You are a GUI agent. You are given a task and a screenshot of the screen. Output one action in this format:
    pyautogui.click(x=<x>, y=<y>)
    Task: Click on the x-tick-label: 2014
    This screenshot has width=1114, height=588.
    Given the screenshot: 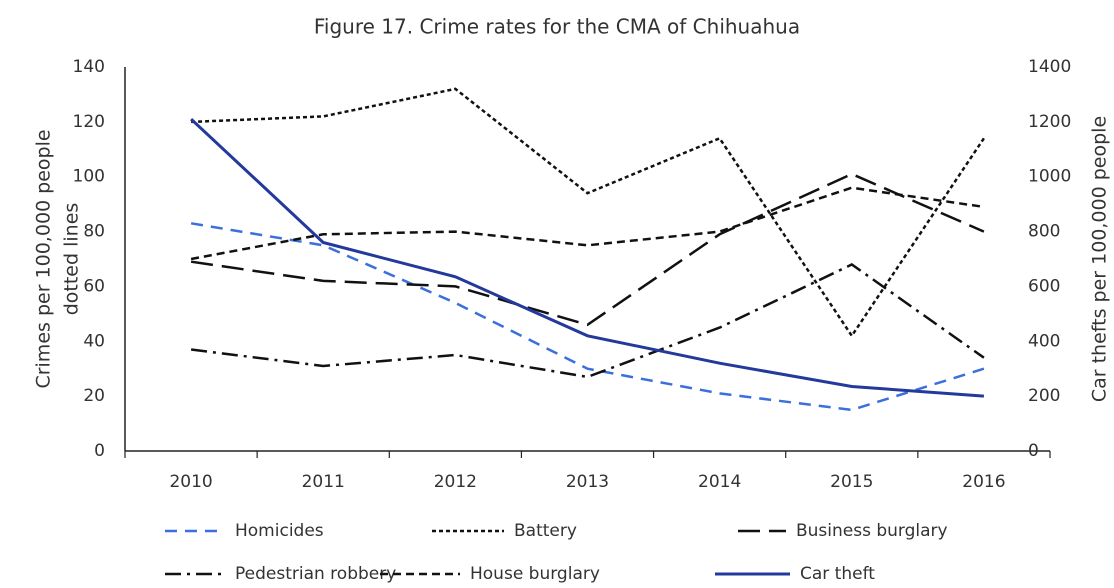 What is the action you would take?
    pyautogui.click(x=719, y=482)
    